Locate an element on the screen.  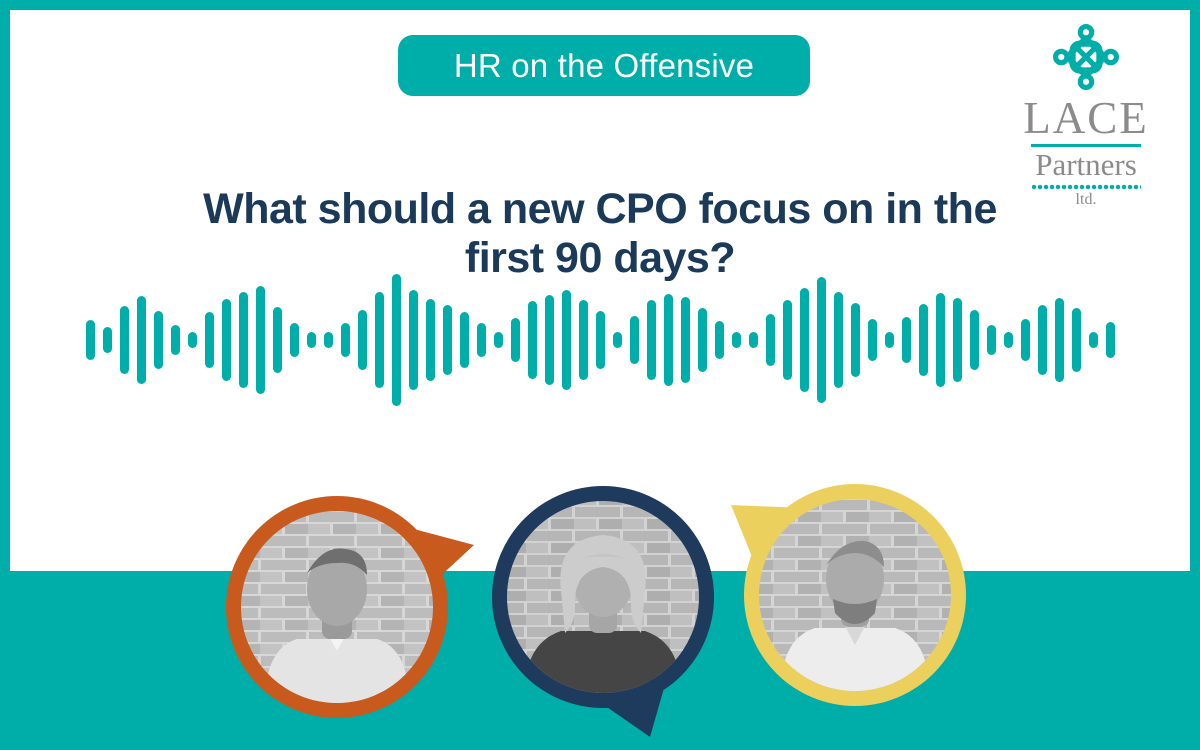
lace-partners-logo: LACE Partners ltd. is located at coordinates (1086, 116).